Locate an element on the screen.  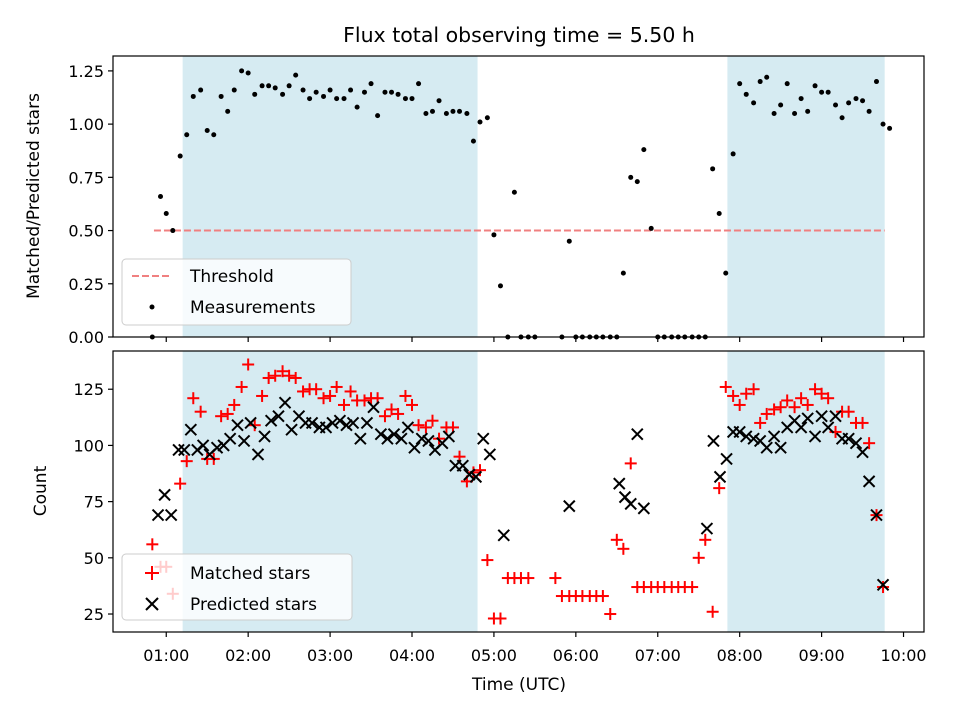
x-tick-label: 08:00 is located at coordinates (740, 655).